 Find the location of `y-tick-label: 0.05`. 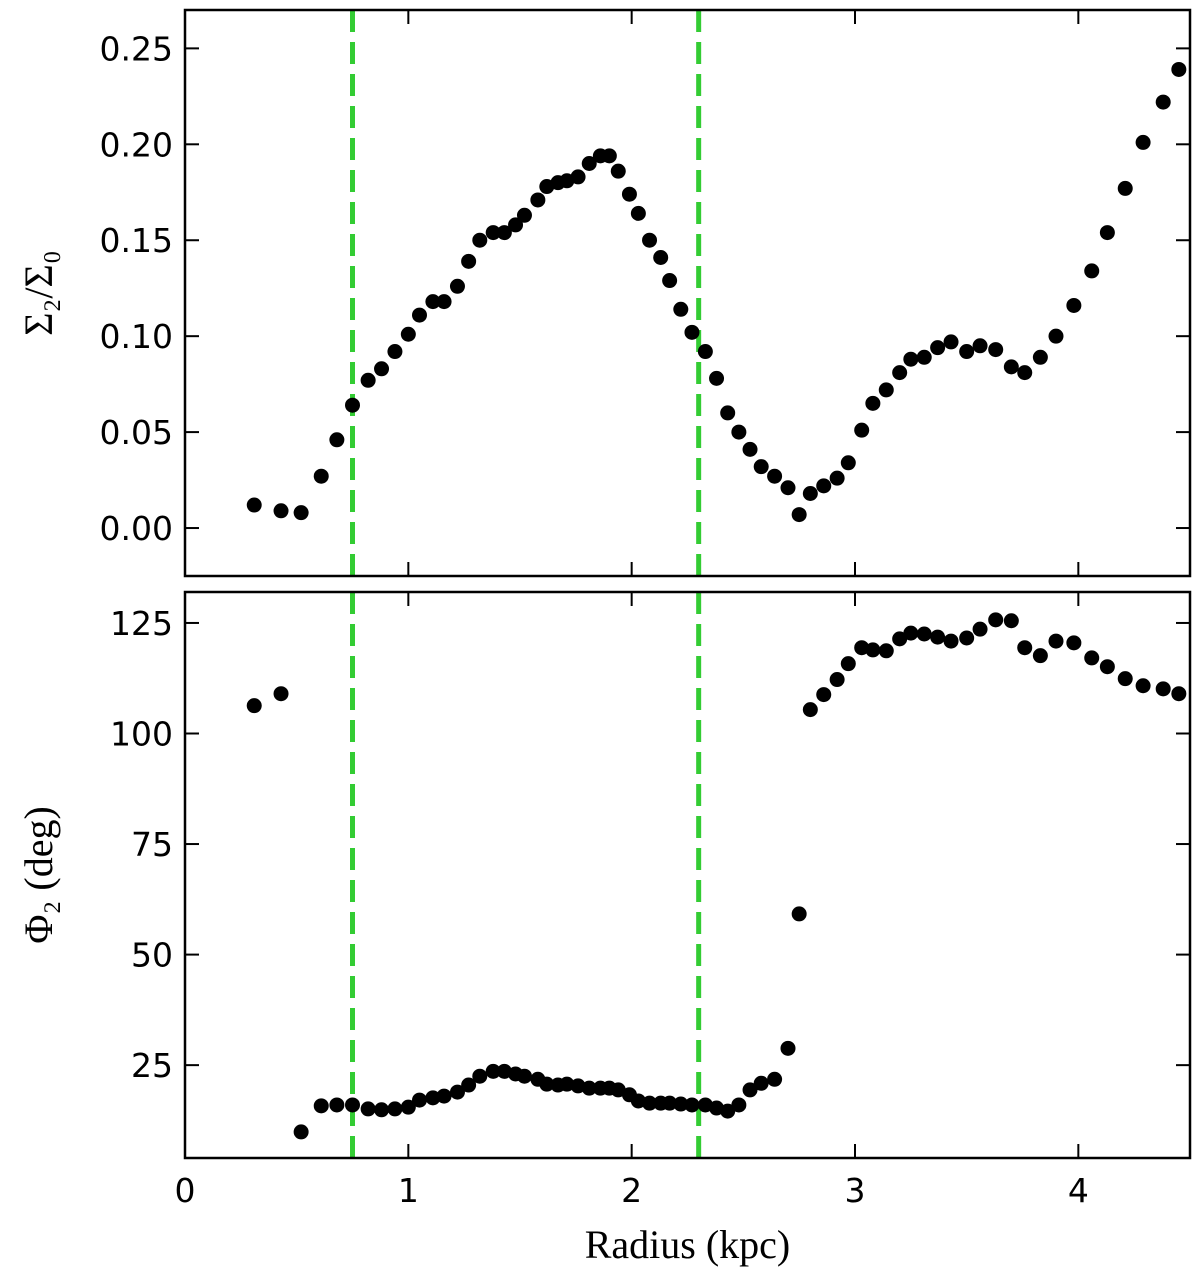

y-tick-label: 0.05 is located at coordinates (136, 432).